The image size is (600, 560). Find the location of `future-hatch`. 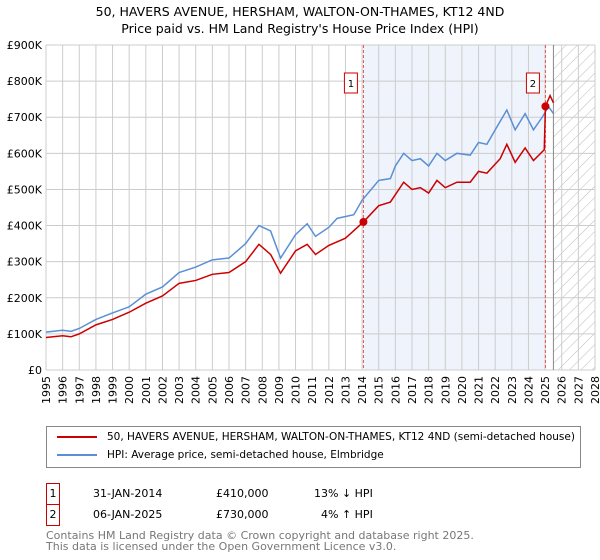

future-hatch is located at coordinates (574, 207).